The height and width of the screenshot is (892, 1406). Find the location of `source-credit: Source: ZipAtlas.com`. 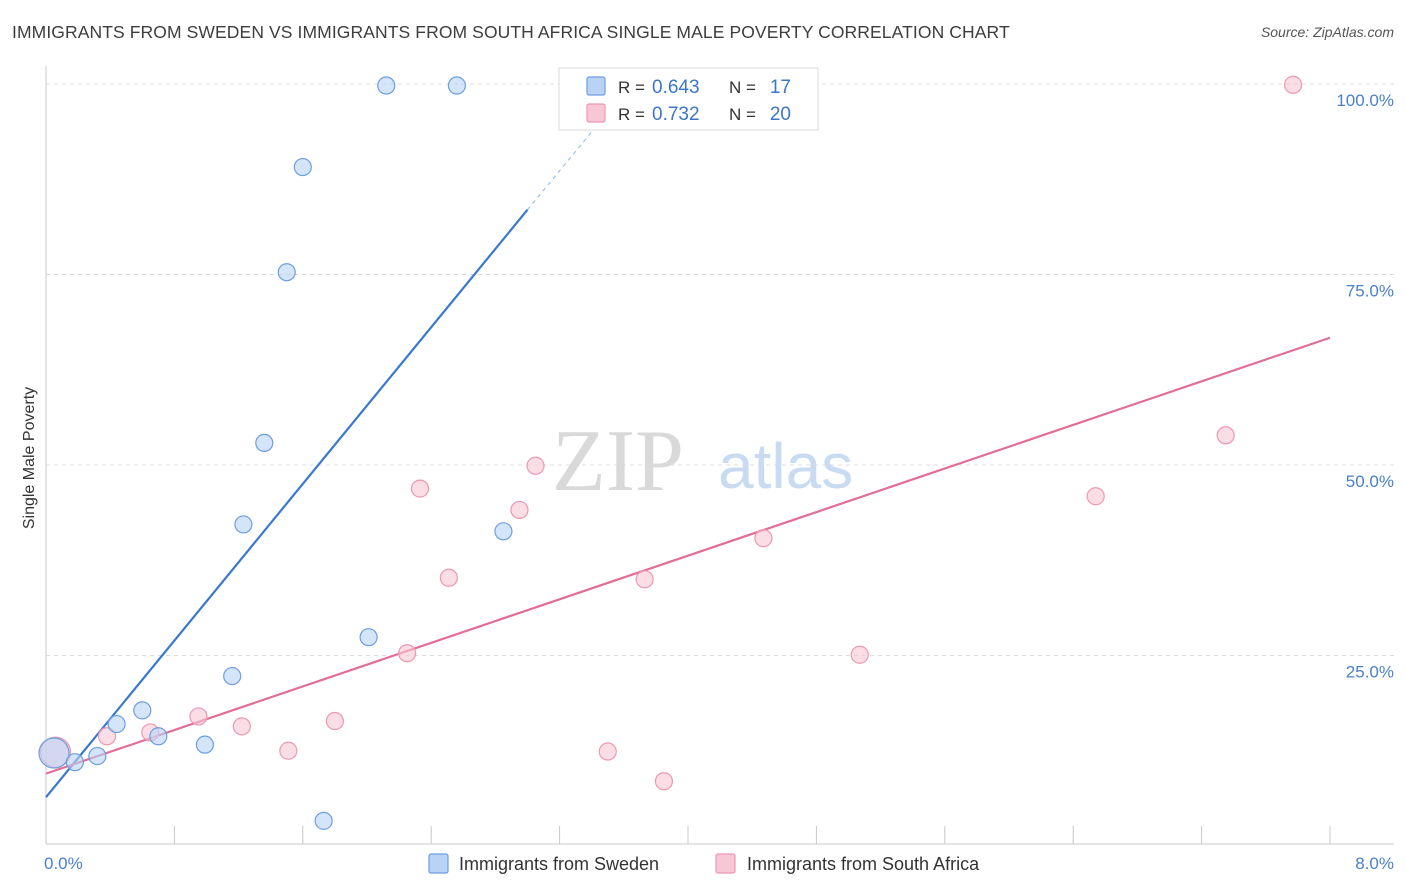

source-credit: Source: ZipAtlas.com is located at coordinates (1327, 32).